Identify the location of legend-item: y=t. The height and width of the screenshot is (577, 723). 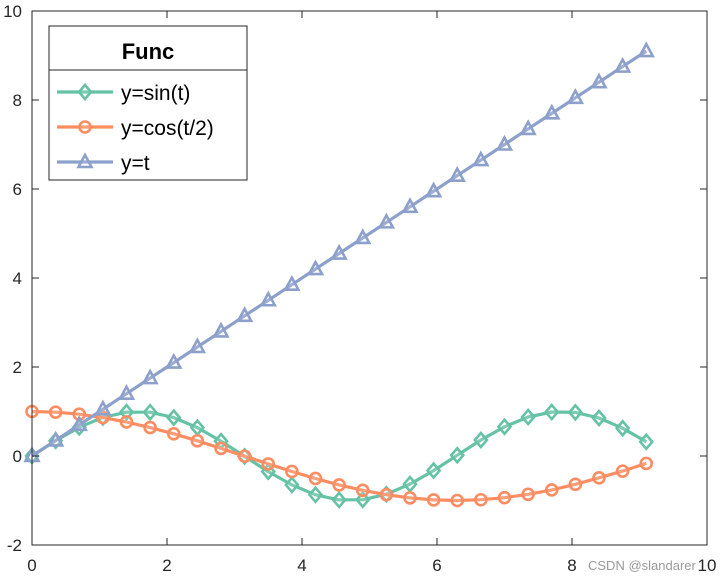
(103, 163).